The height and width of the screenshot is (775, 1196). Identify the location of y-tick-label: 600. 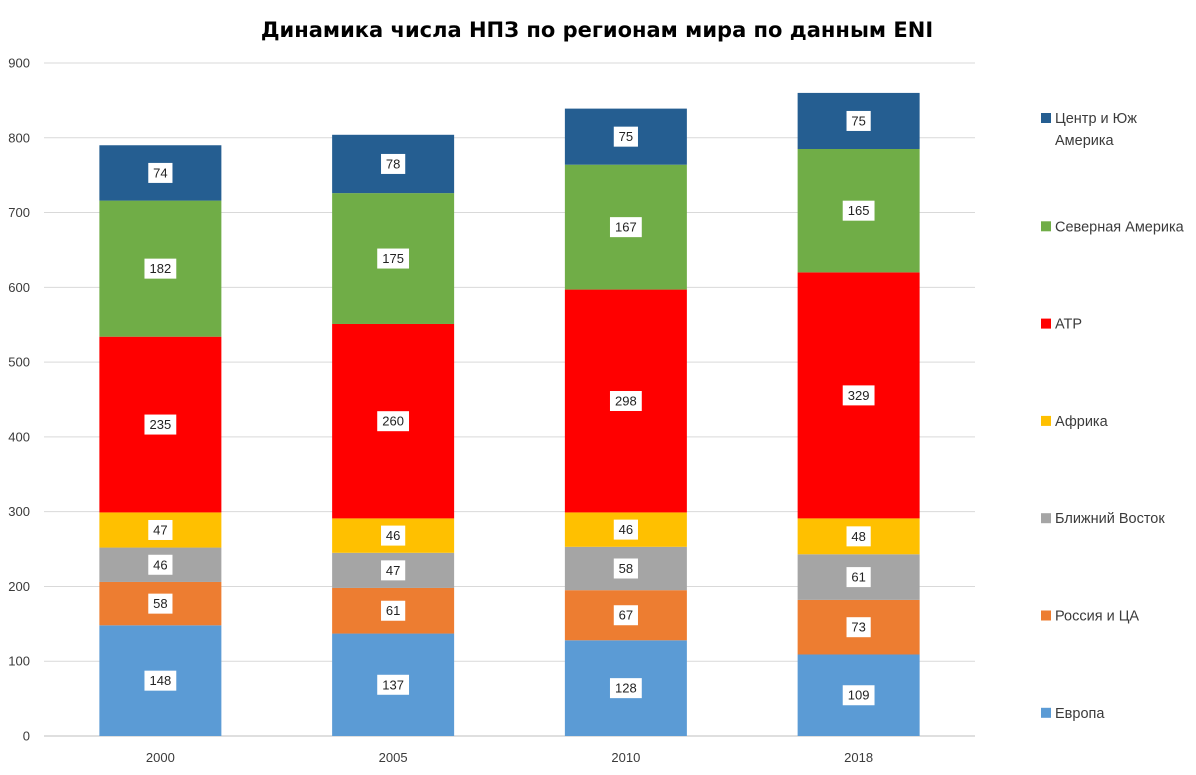
(19, 287).